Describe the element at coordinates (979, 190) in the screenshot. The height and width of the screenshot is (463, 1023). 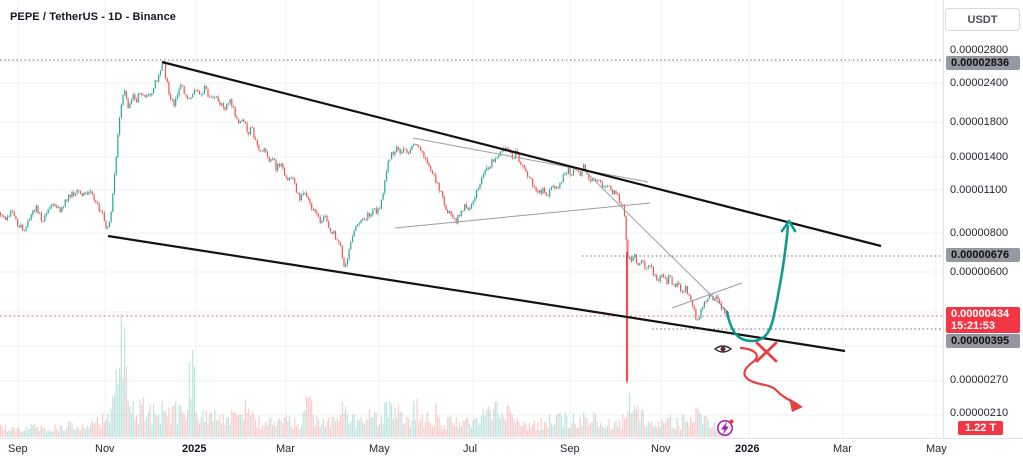
I see `price-tick-label: 0.00001100` at that location.